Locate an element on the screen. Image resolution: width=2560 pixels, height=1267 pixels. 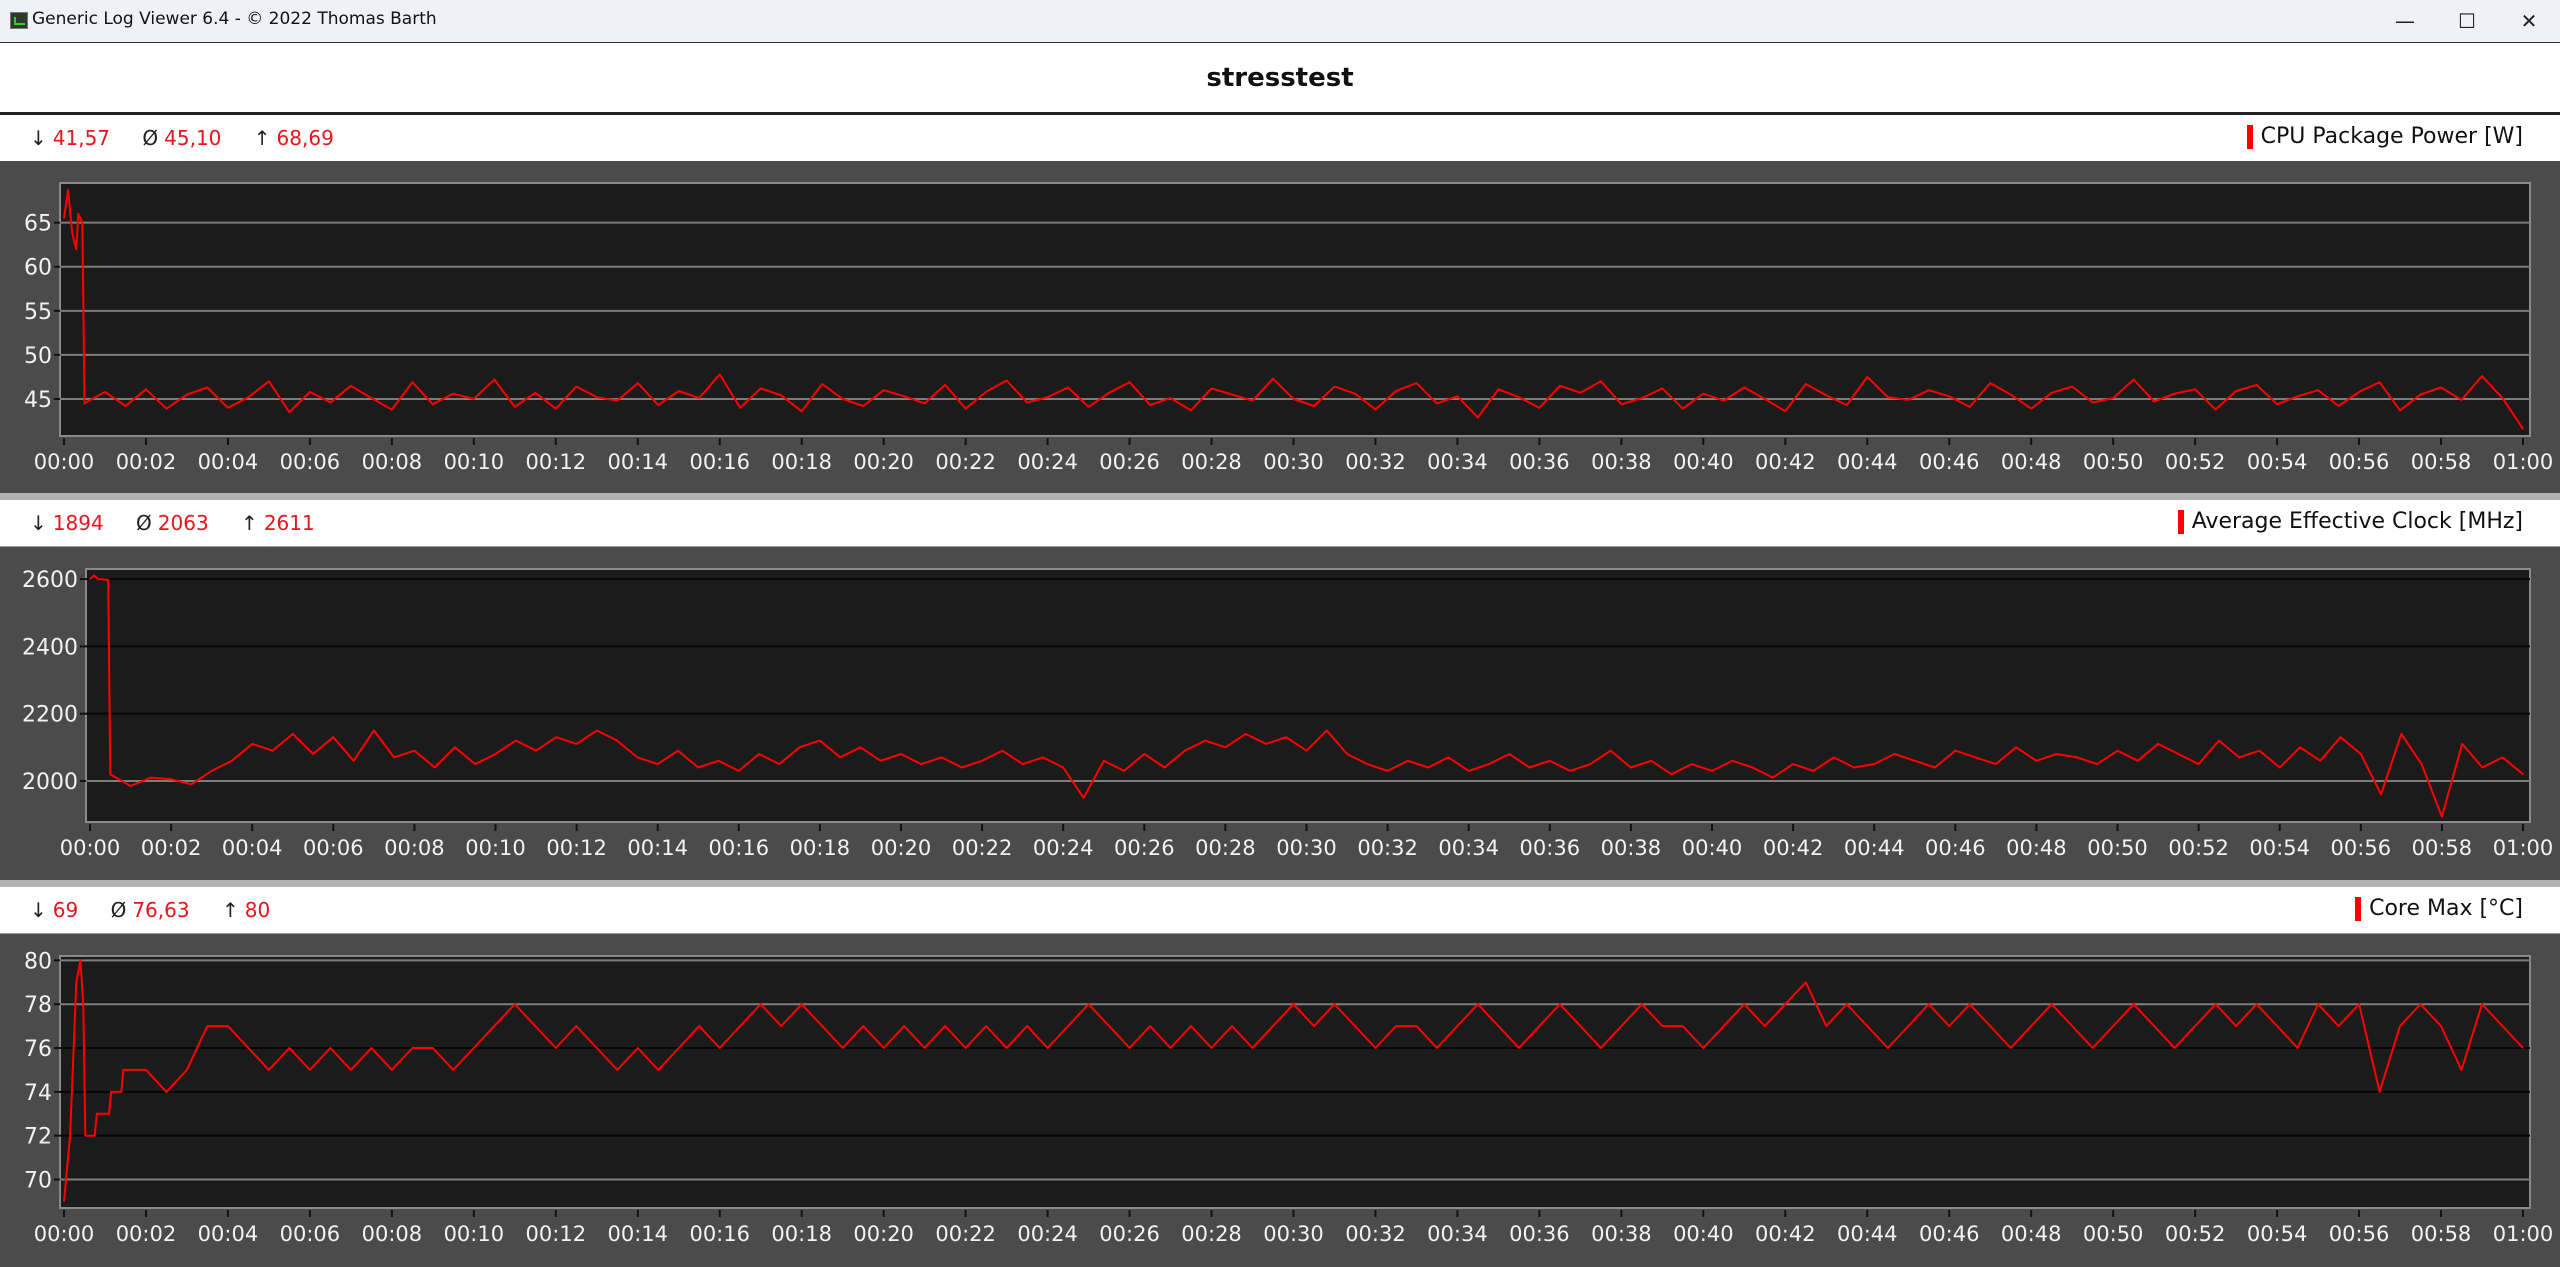
x-tick-label: 00:56 is located at coordinates (2359, 1234).